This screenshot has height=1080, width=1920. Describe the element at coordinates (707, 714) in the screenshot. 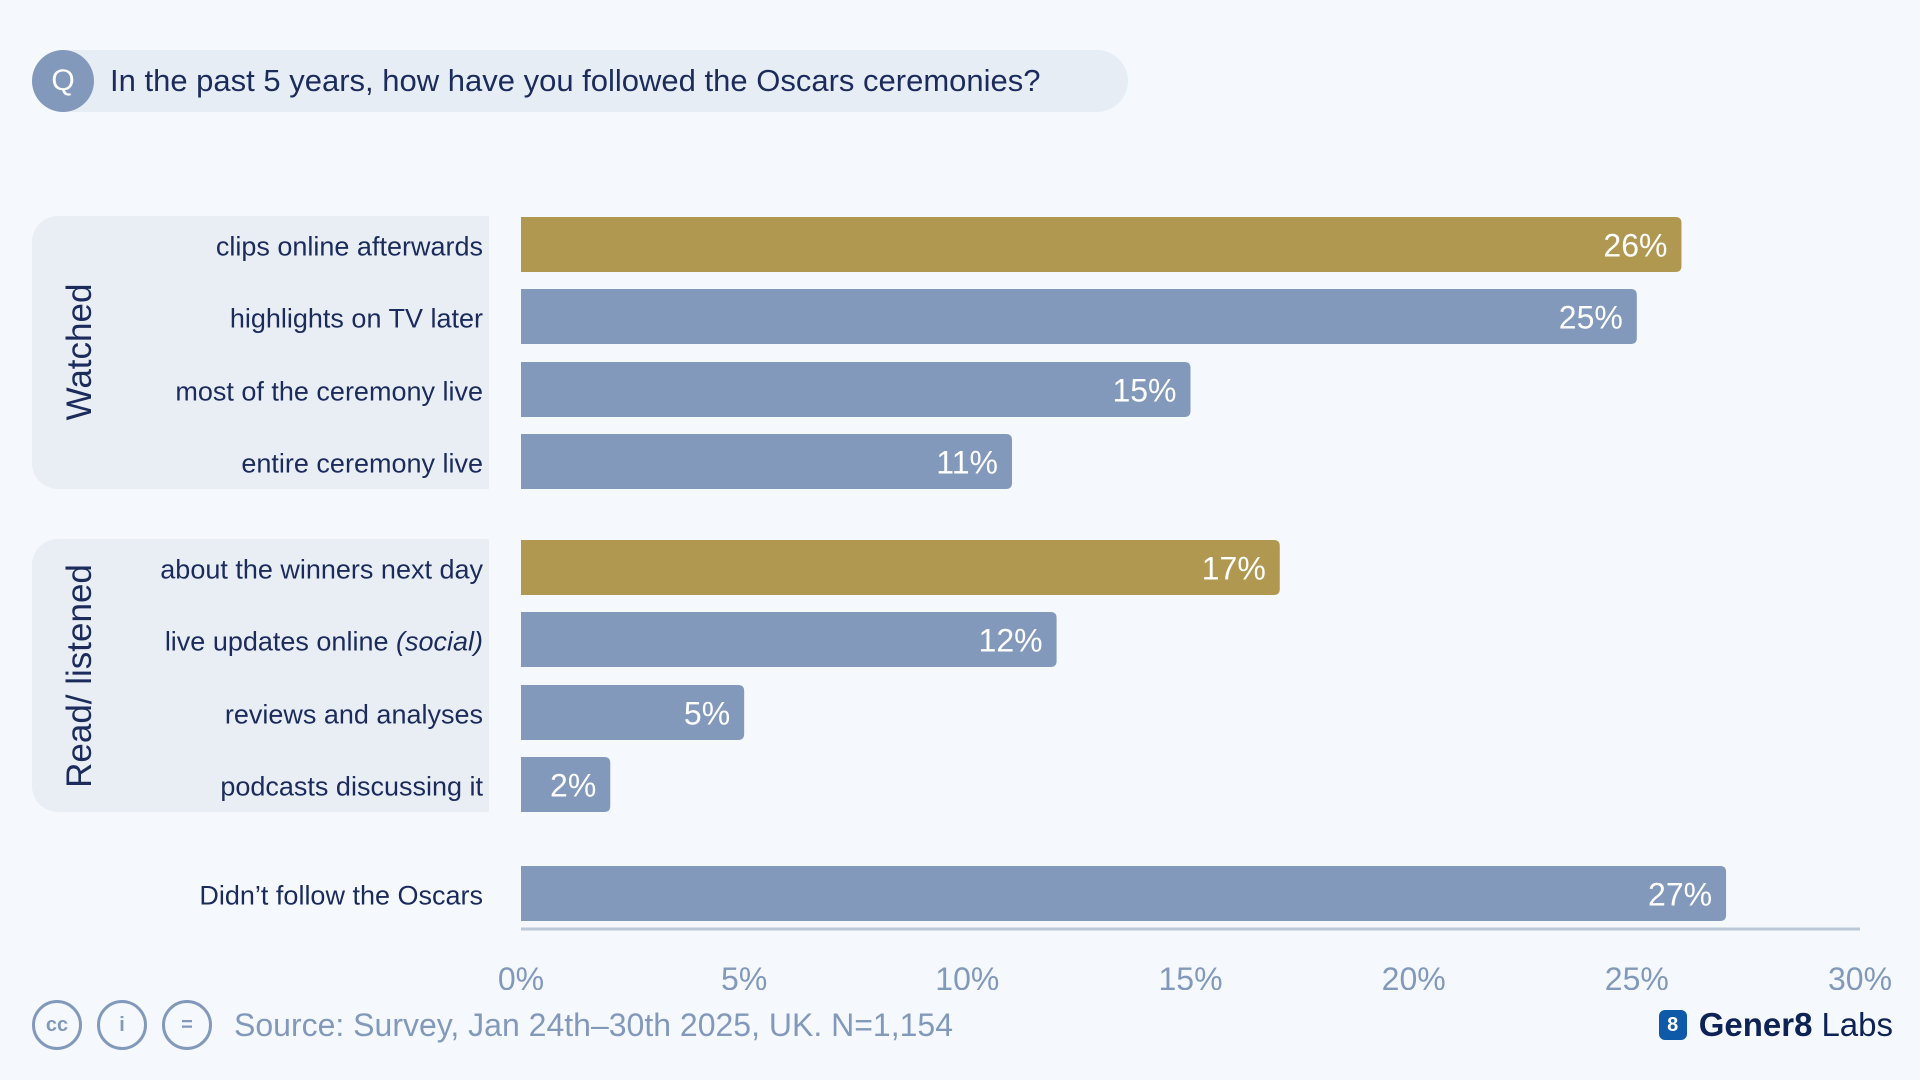

I see `value-label-6: 5%` at that location.